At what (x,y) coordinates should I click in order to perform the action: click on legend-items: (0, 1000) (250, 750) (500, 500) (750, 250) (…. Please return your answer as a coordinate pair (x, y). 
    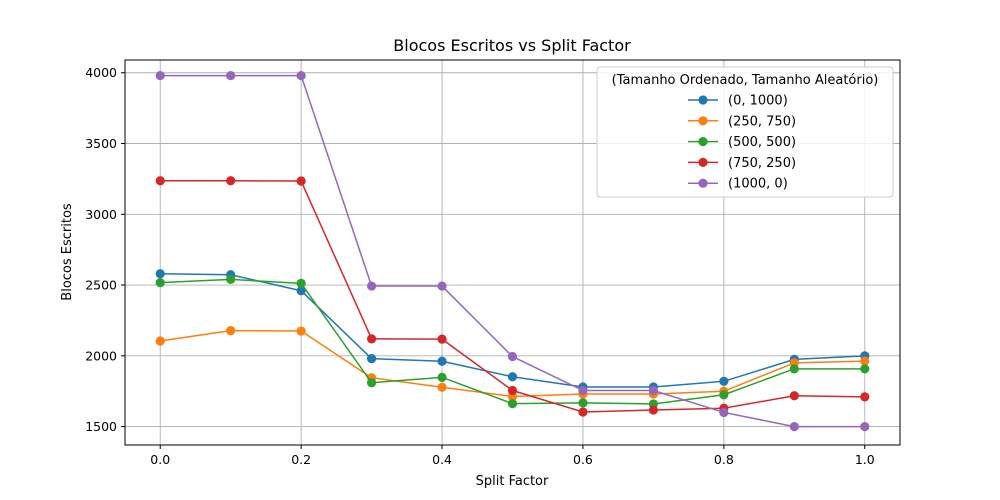
    Looking at the image, I should click on (742, 143).